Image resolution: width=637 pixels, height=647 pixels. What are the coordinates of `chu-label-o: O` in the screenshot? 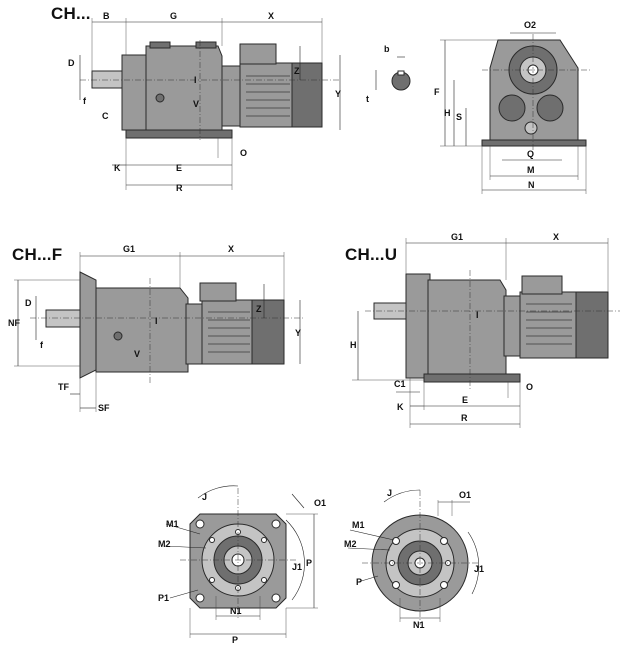 It's located at (529, 387).